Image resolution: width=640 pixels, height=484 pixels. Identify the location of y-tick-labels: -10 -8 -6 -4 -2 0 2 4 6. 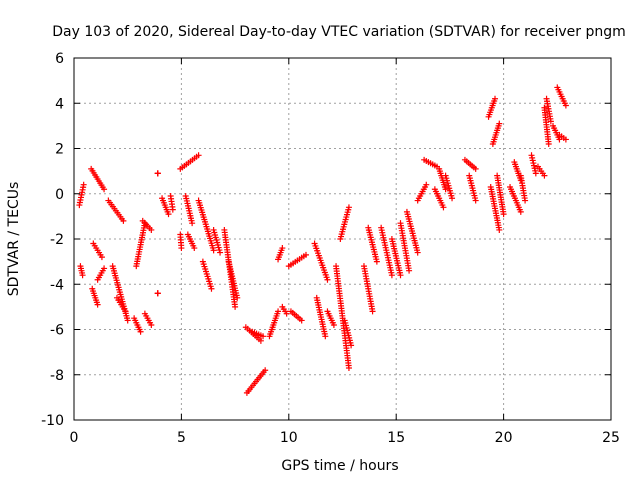
(52, 240).